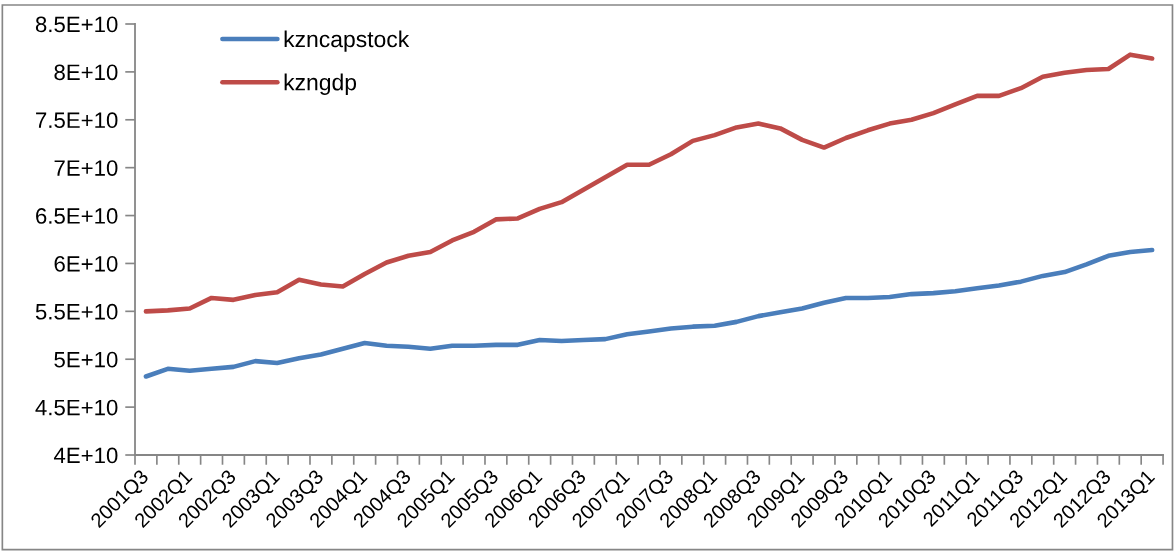 This screenshot has height=553, width=1176. What do you see at coordinates (85, 455) in the screenshot?
I see `y-tick-label: 4E+10` at bounding box center [85, 455].